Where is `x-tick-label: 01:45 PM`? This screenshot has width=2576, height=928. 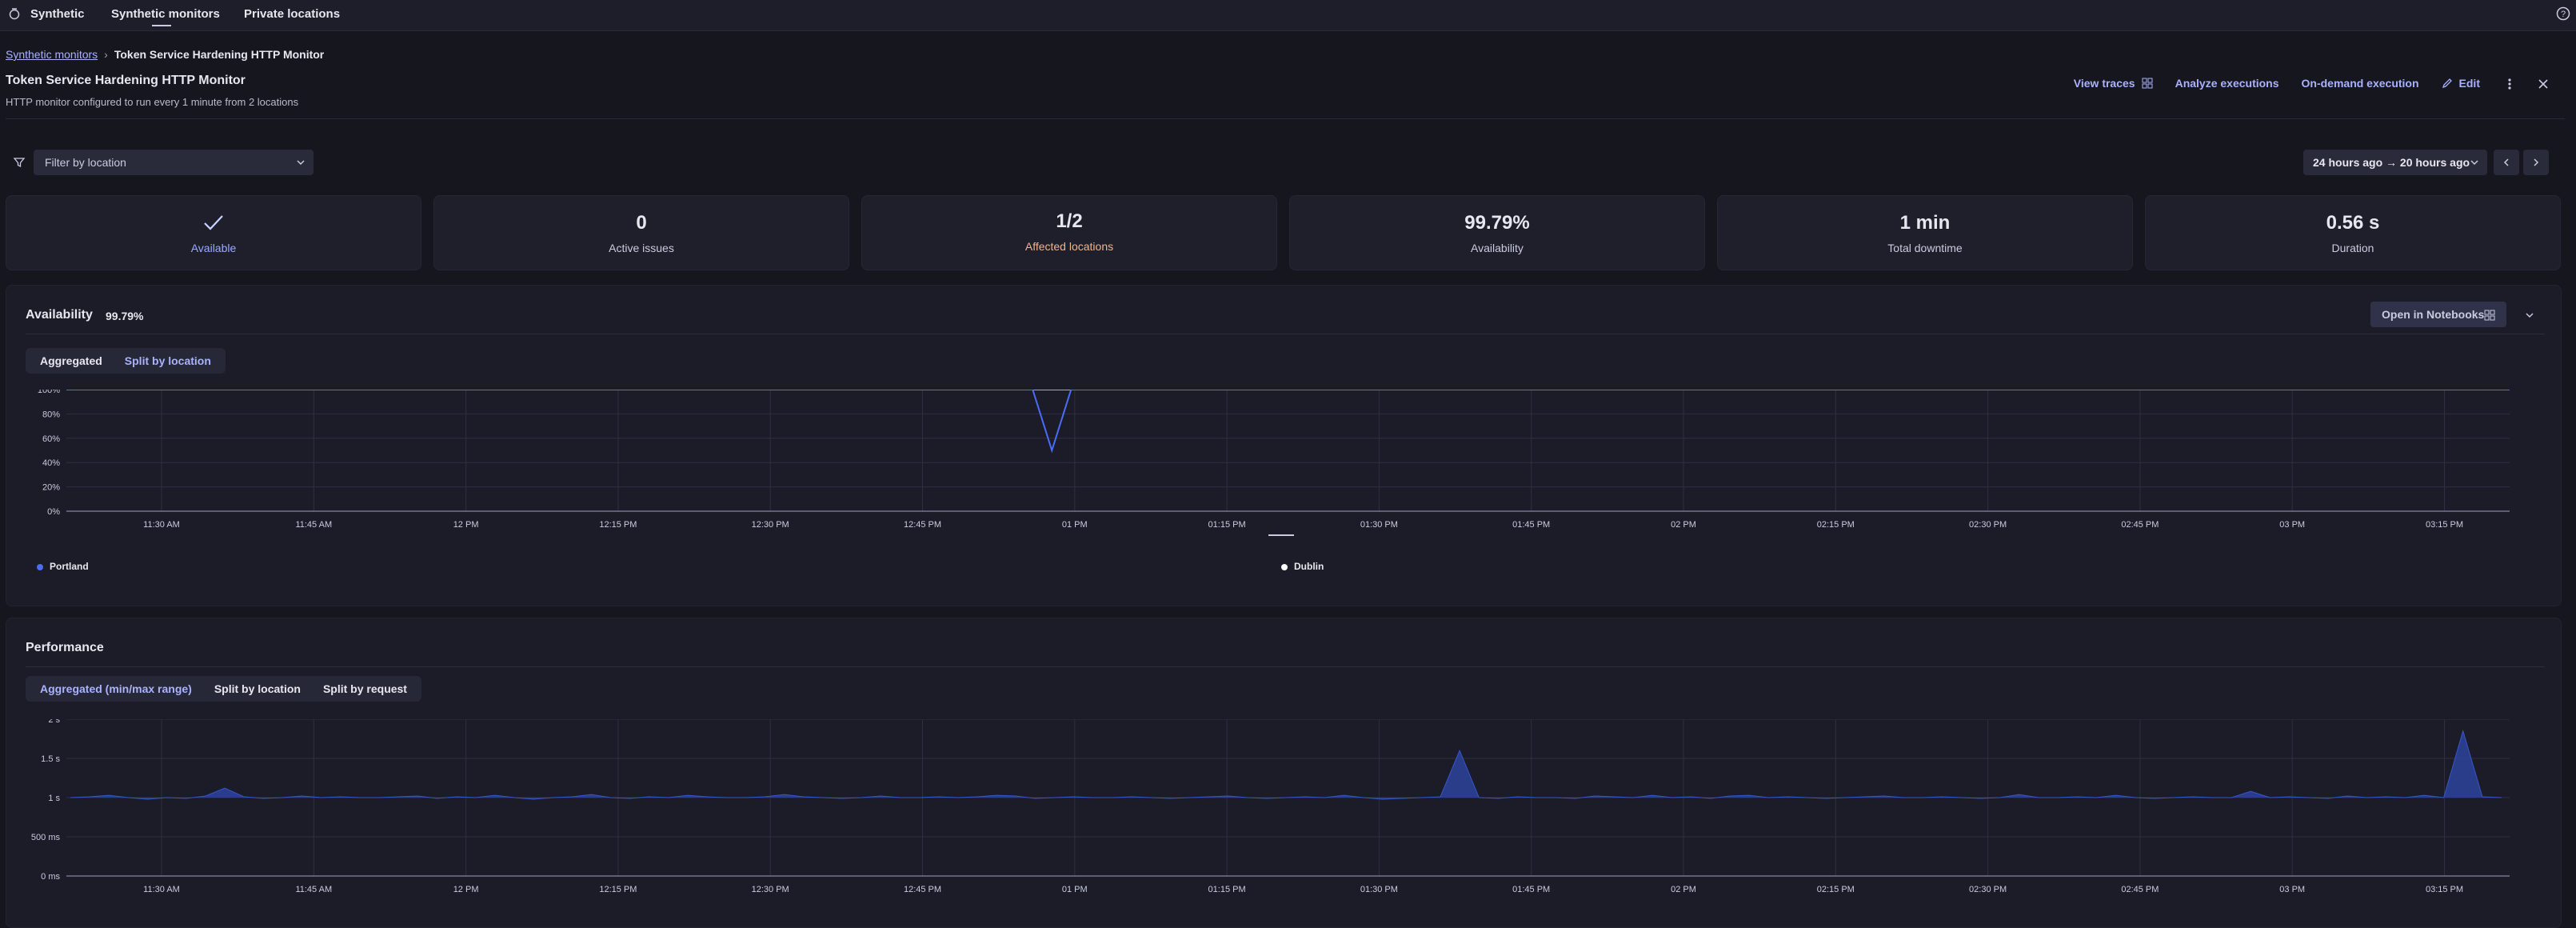 x-tick-label: 01:45 PM is located at coordinates (1531, 525).